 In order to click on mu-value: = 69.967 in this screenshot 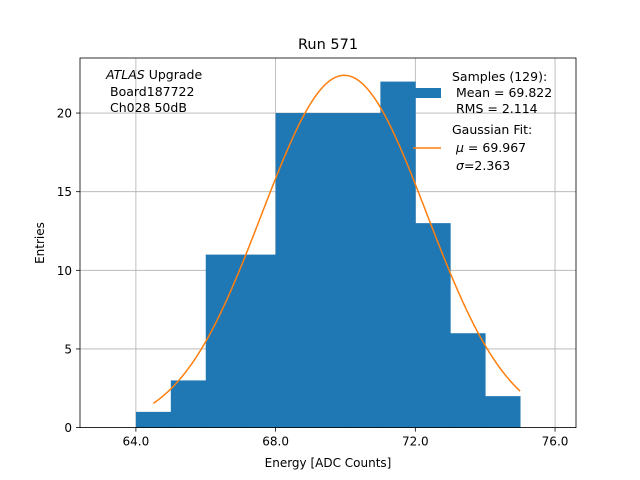, I will do `click(495, 147)`.